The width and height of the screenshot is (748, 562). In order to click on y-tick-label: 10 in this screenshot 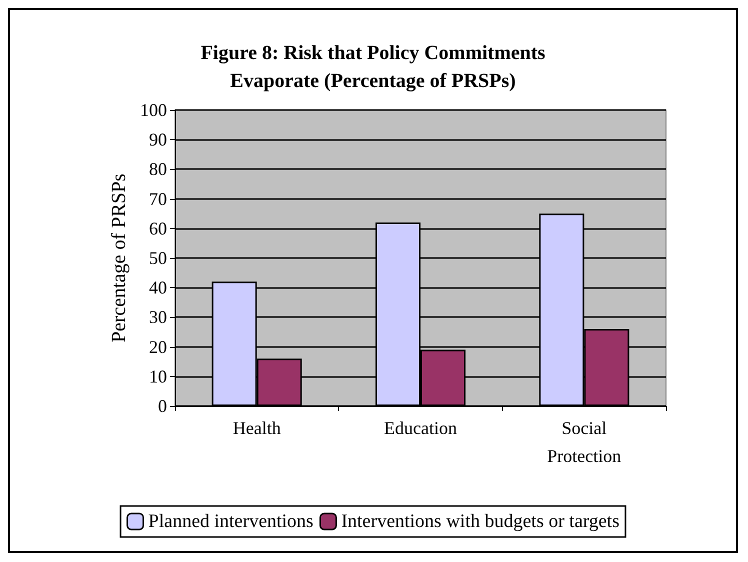, I will do `click(158, 376)`.